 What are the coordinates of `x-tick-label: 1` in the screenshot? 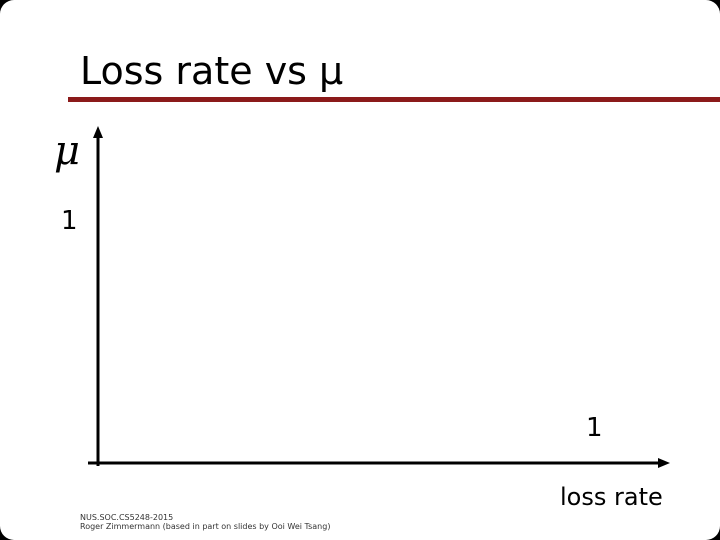 It's located at (594, 428).